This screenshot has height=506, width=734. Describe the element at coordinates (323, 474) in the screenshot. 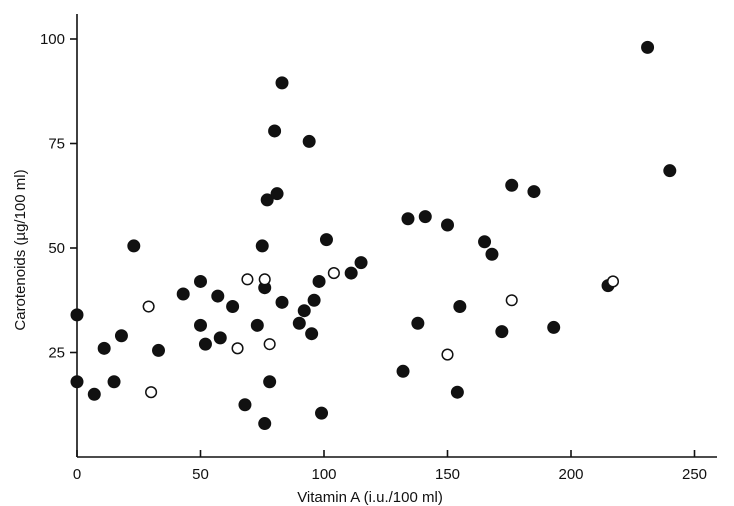

I see `x-tick-label: 100` at that location.